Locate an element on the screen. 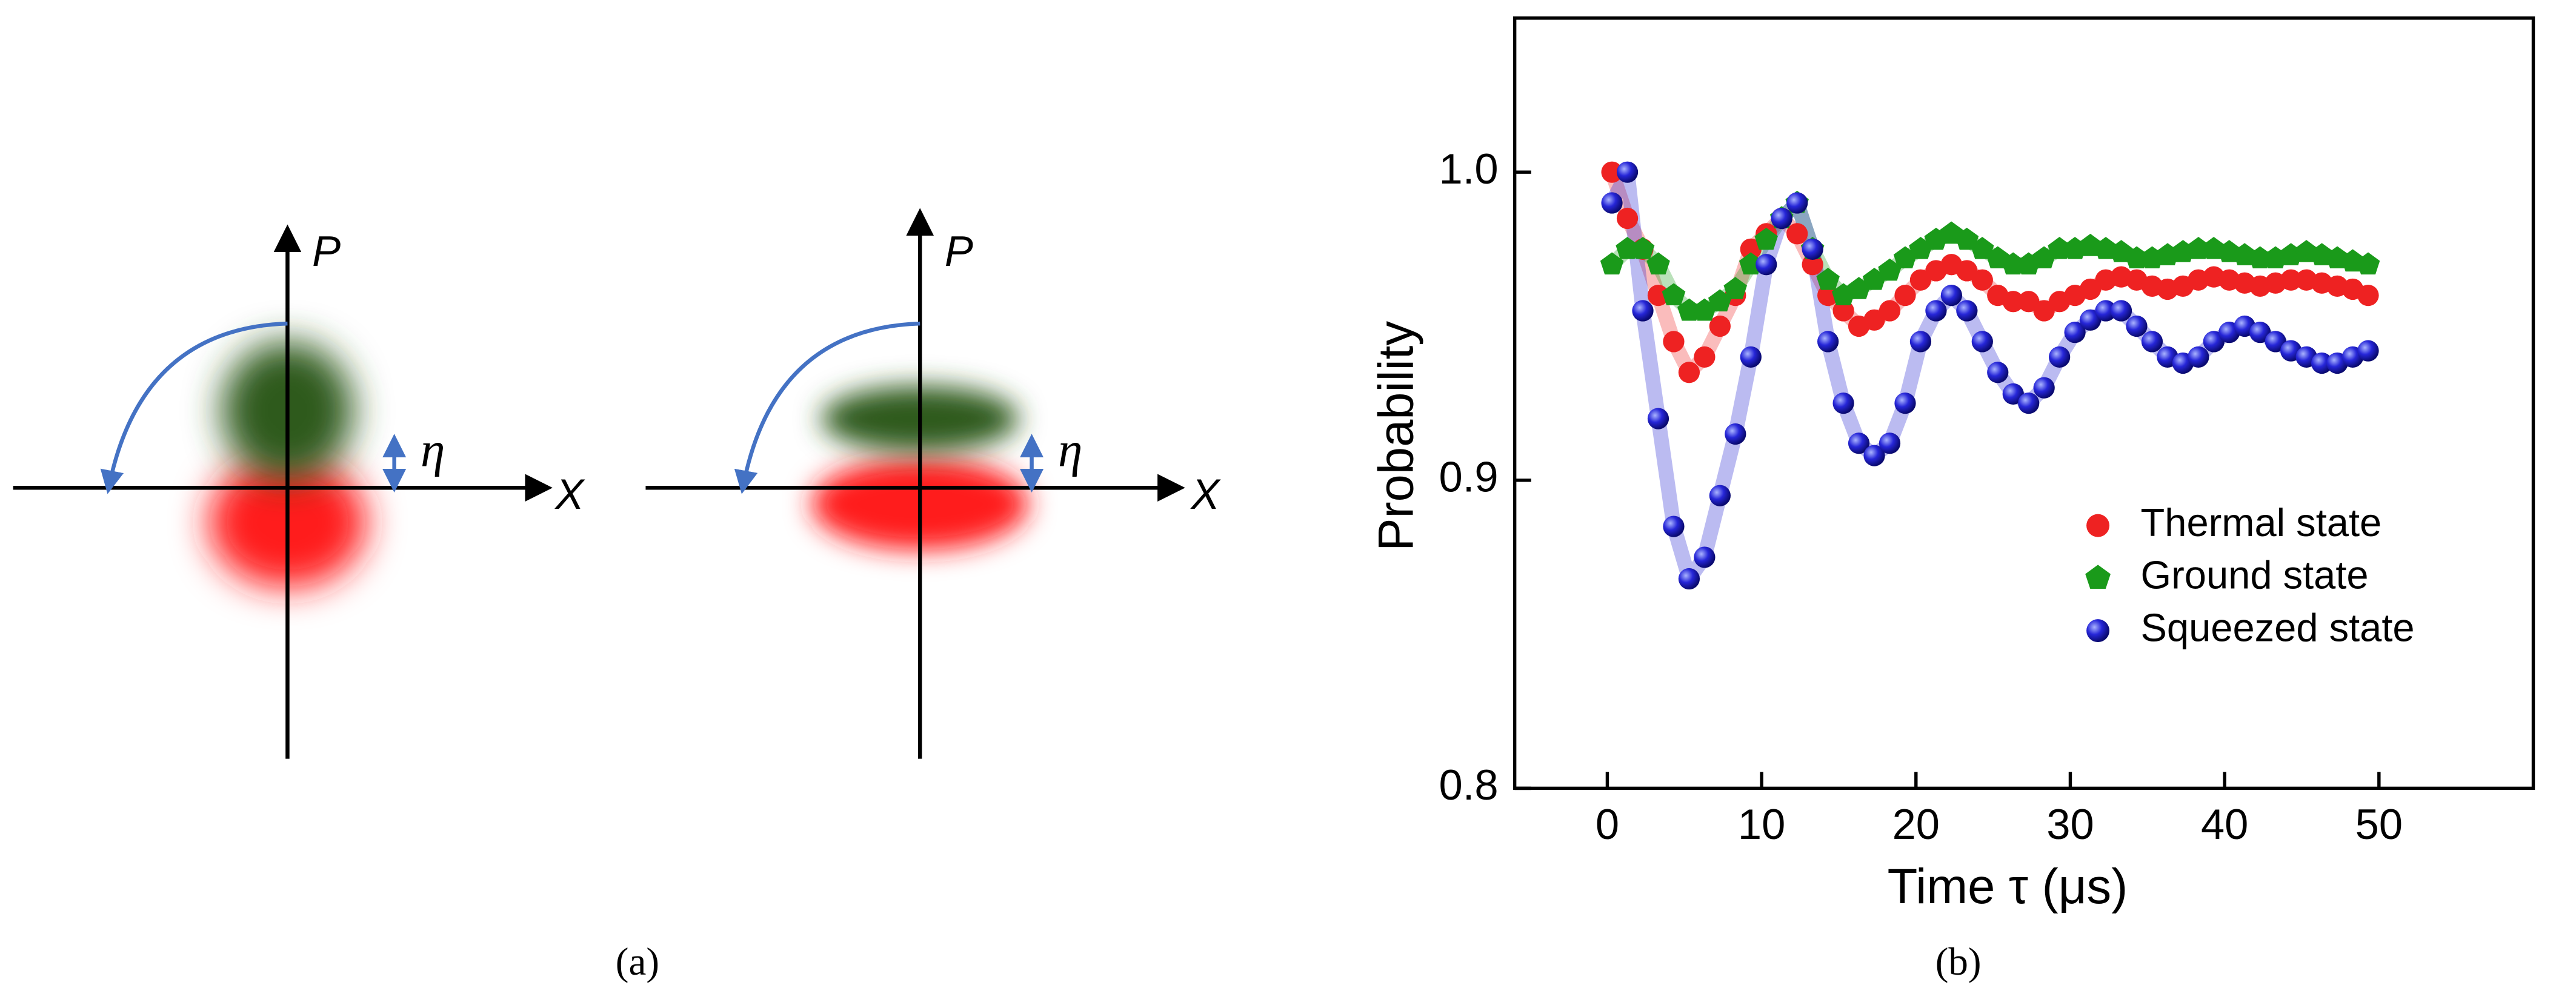  y-tick-label: 0.9 is located at coordinates (1469, 476).